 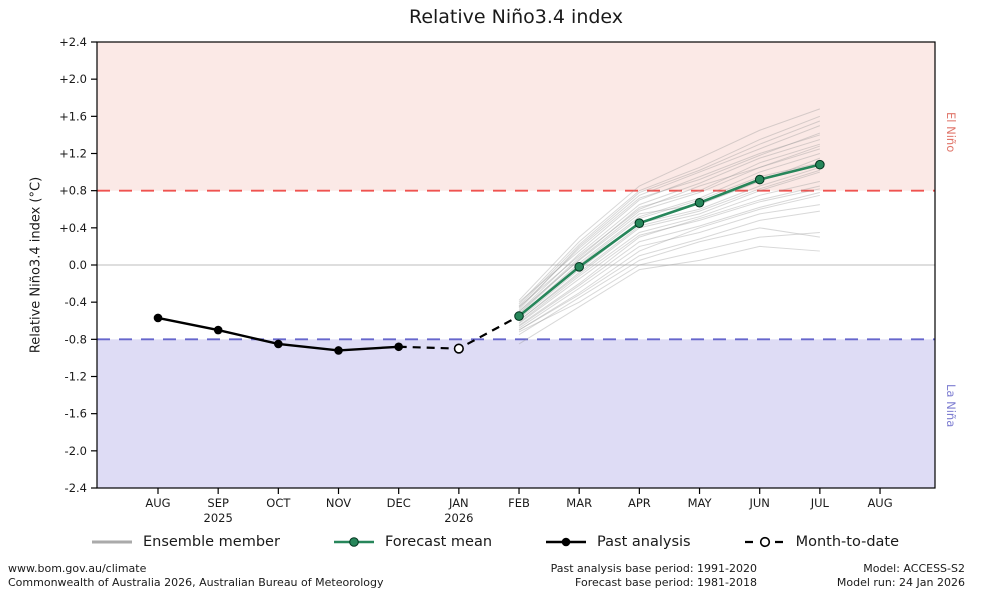 I want to click on y-tick-label: -2.0, so click(x=76, y=451).